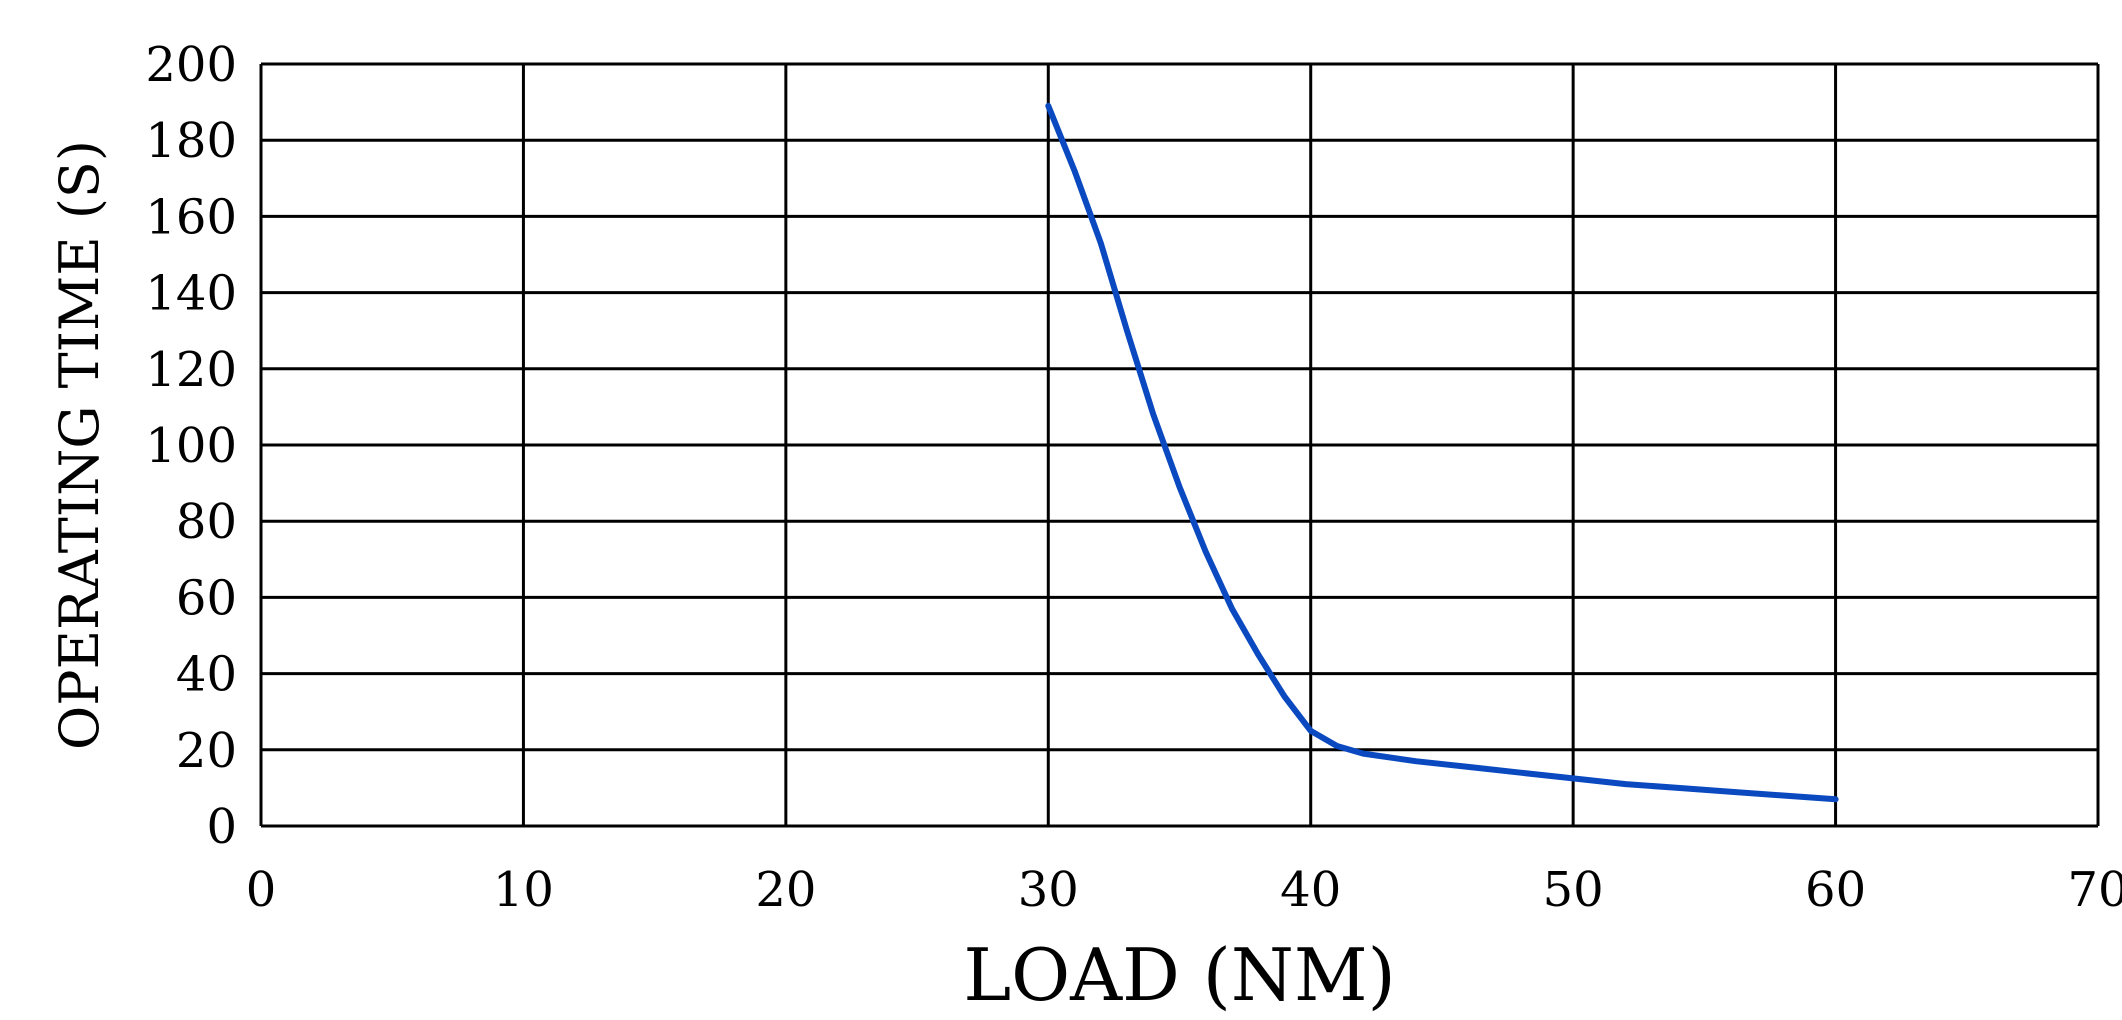 The height and width of the screenshot is (1020, 2122). Describe the element at coordinates (2094, 890) in the screenshot. I see `x-tick-label: 70` at that location.